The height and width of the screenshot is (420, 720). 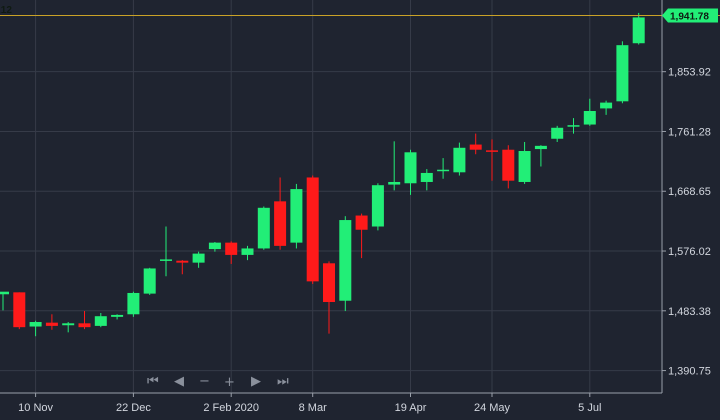 What do you see at coordinates (689, 192) in the screenshot?
I see `y-tick-label: 1,668.65` at bounding box center [689, 192].